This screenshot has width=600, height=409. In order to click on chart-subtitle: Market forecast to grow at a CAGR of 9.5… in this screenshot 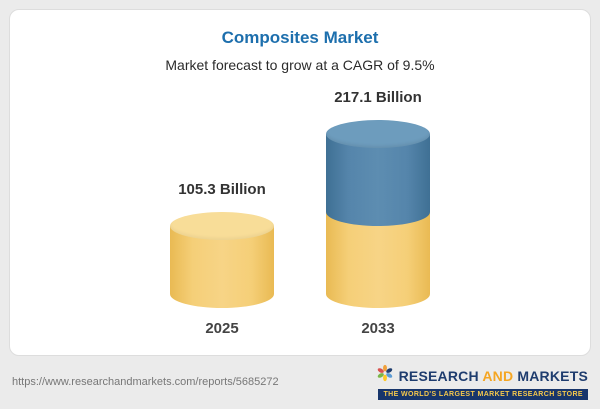, I will do `click(300, 65)`.